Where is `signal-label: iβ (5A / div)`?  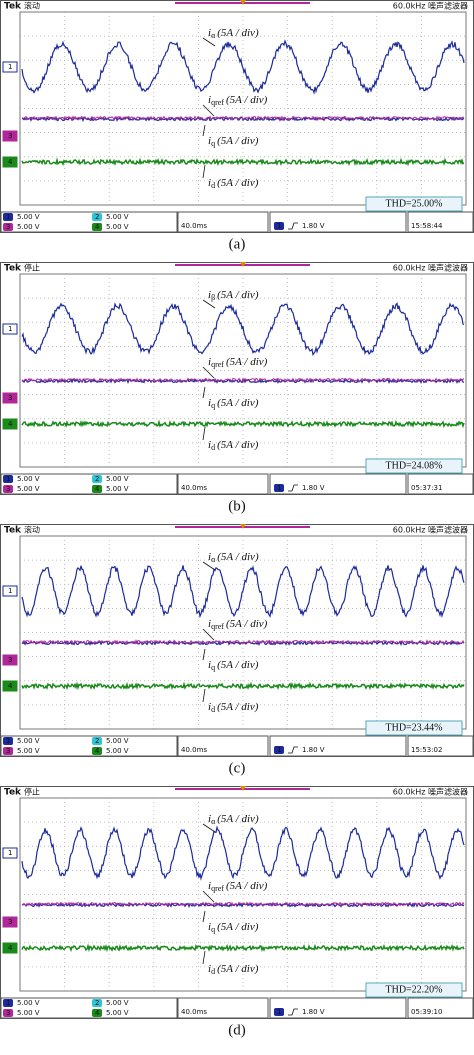 signal-label: iβ (5A / div) is located at coordinates (233, 295).